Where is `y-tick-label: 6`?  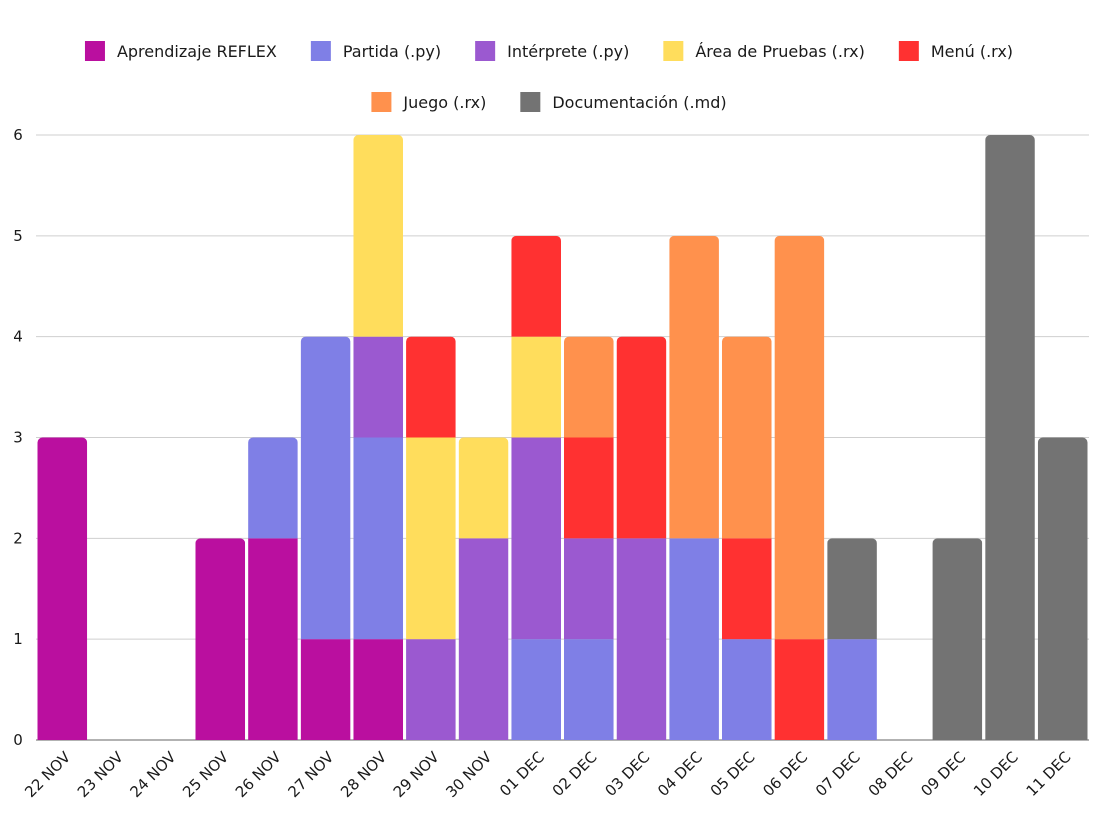 y-tick-label: 6 is located at coordinates (18, 135).